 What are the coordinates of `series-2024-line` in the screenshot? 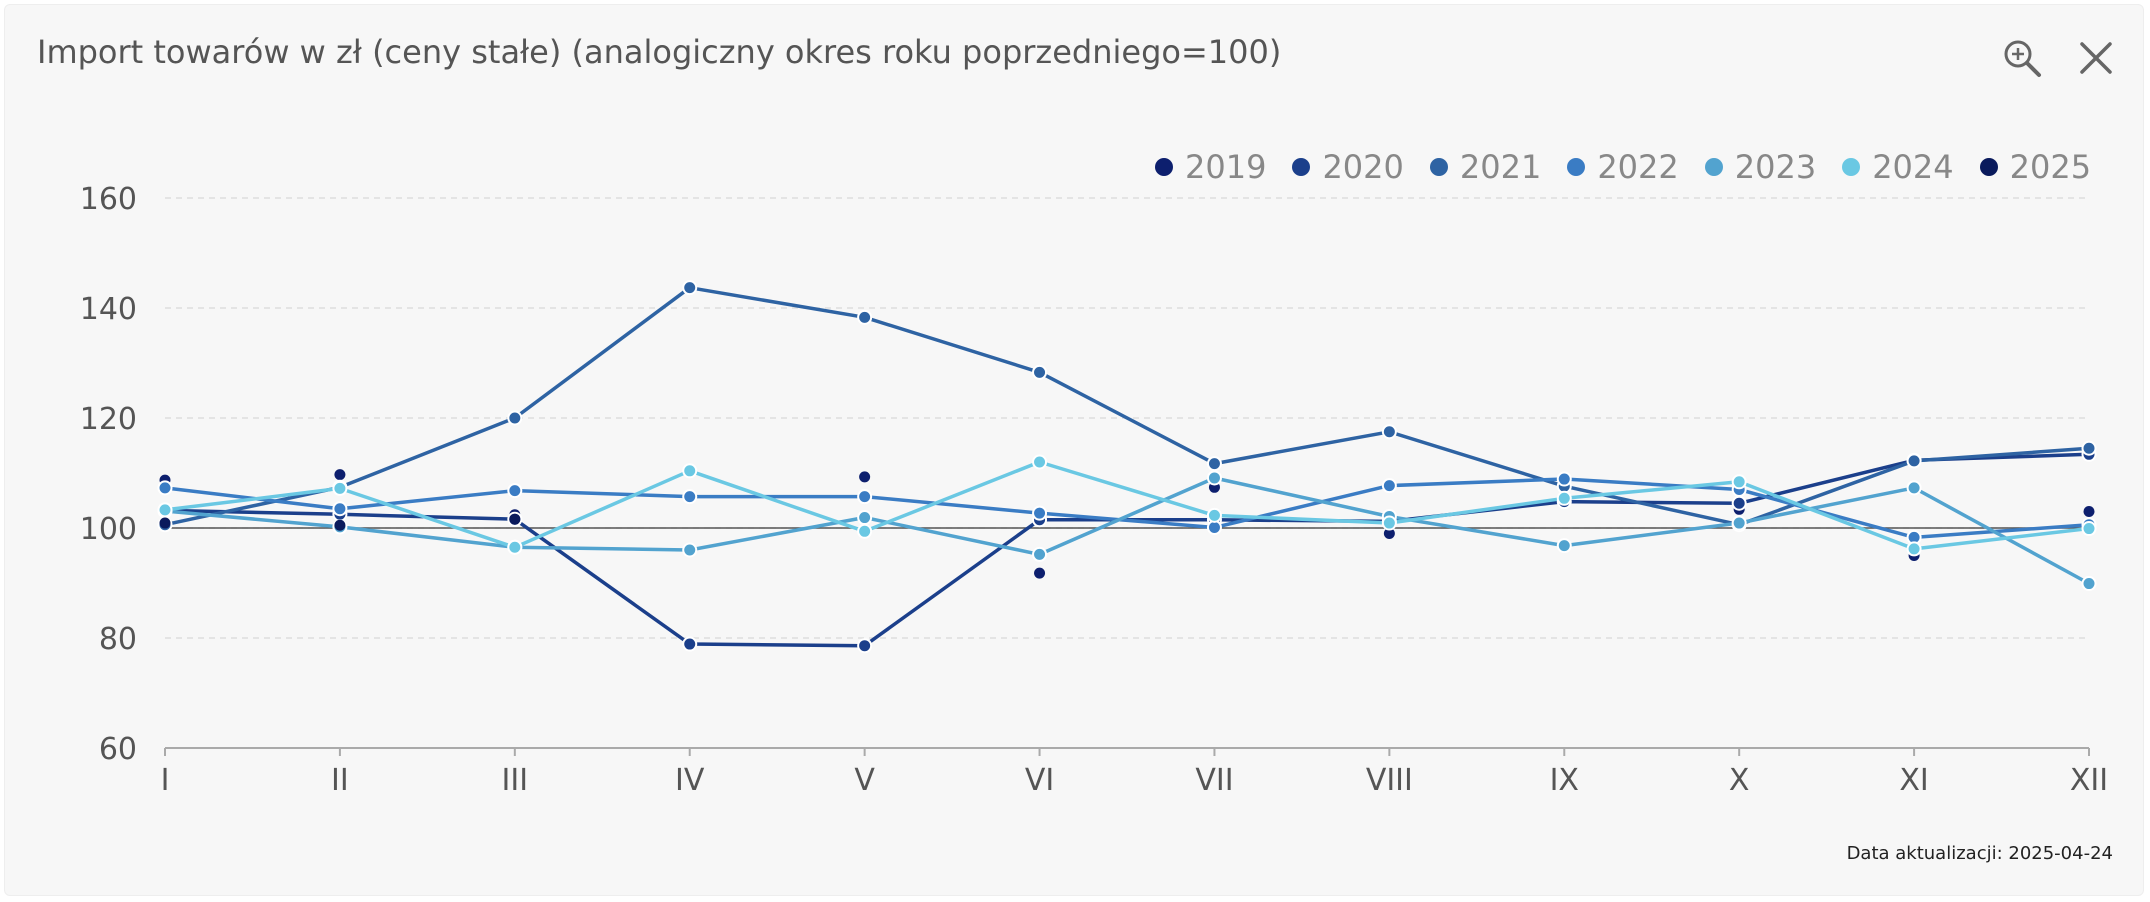 It's located at (1127, 505).